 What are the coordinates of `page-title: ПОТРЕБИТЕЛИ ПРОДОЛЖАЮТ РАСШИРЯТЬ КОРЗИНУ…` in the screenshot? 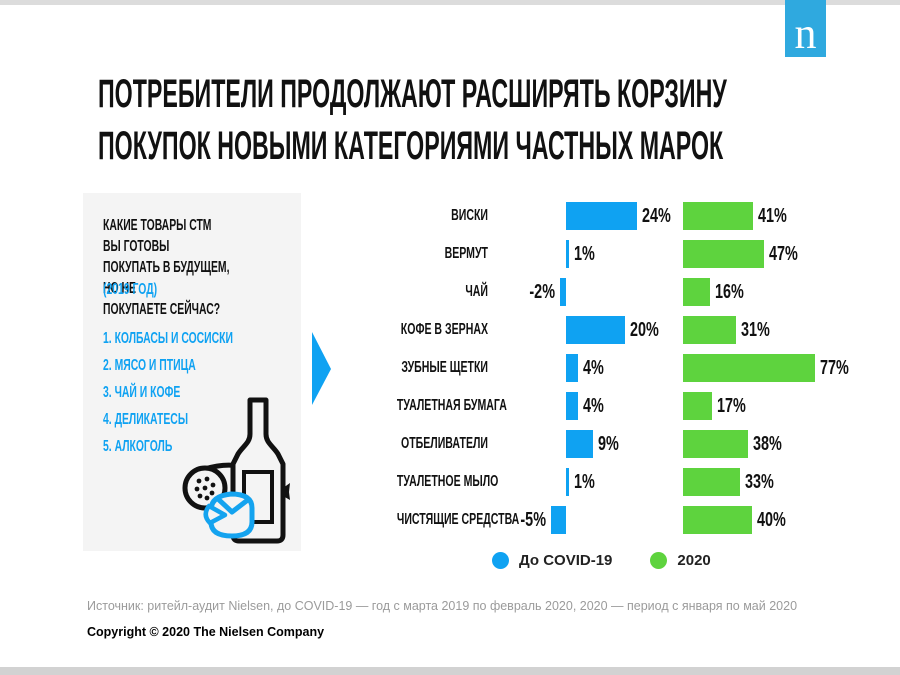 It's located at (412, 120).